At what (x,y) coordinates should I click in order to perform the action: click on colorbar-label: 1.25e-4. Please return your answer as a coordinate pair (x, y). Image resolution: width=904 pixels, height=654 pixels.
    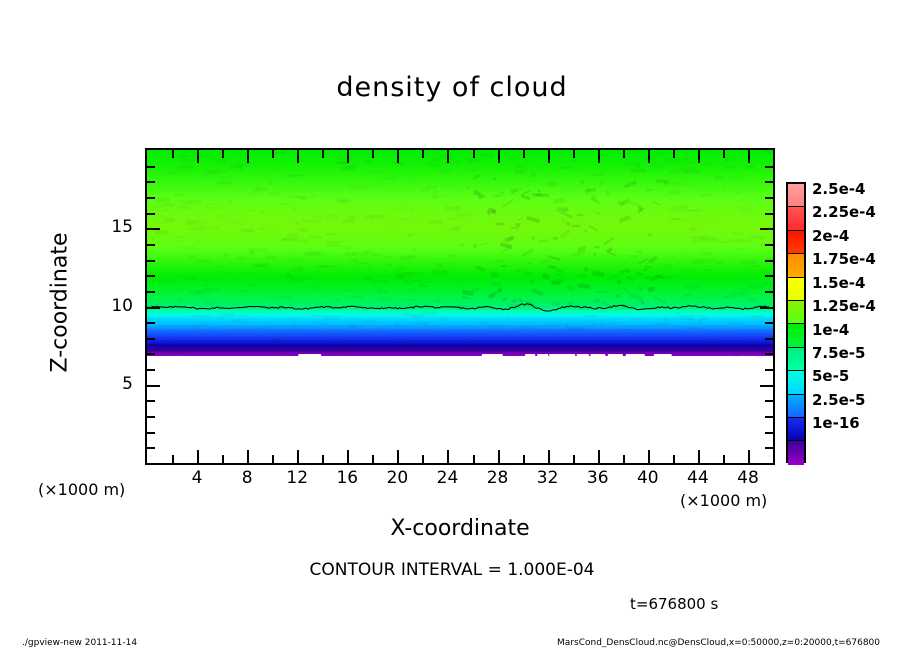
    Looking at the image, I should click on (844, 306).